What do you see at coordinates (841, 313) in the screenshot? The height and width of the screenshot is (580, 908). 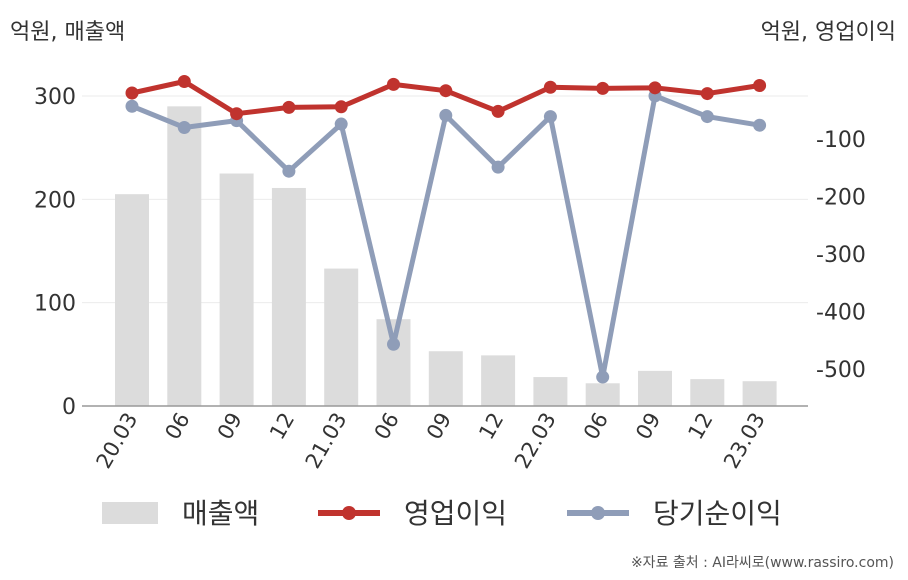 I see `right-tick-label: -400` at bounding box center [841, 313].